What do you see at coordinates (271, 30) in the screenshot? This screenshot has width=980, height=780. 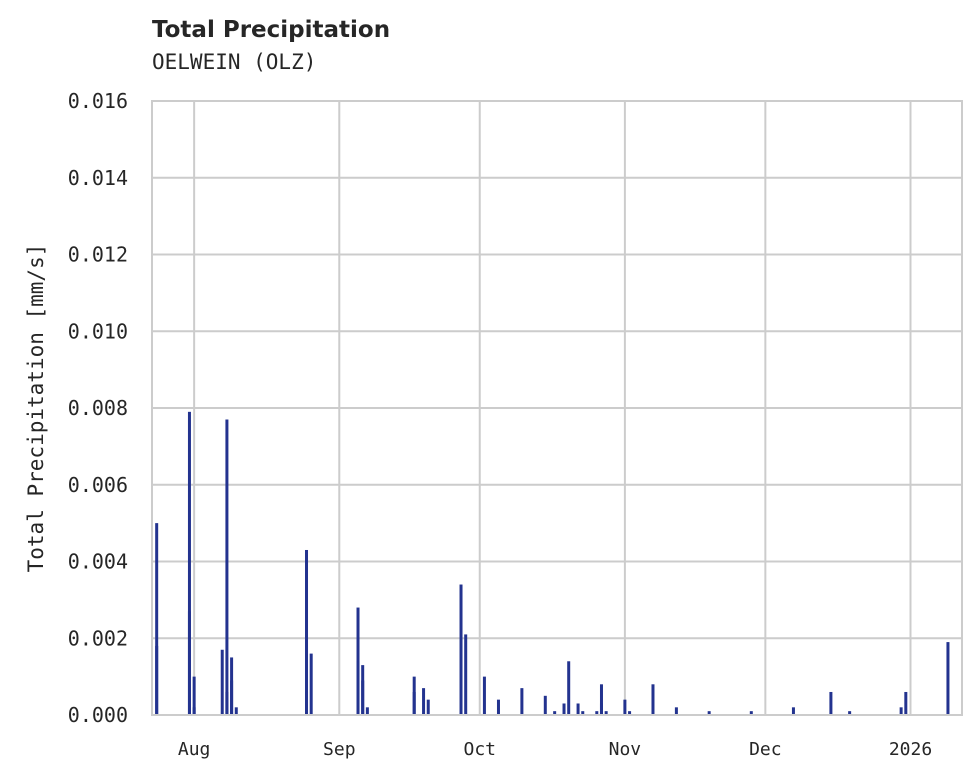 I see `chart-title: Total Precipitation` at bounding box center [271, 30].